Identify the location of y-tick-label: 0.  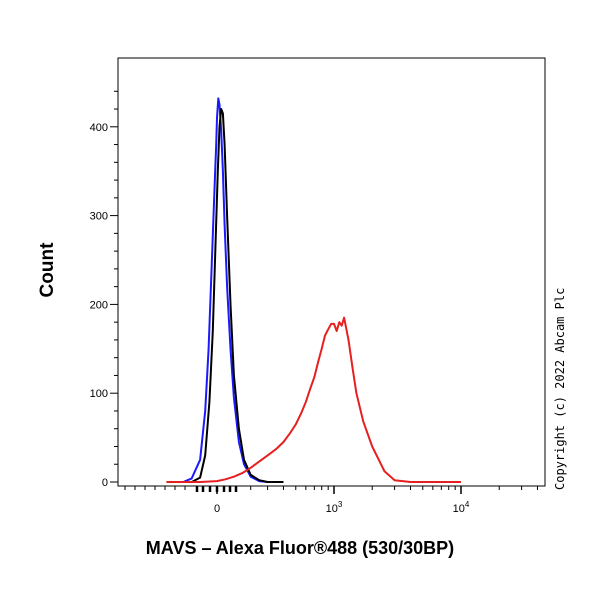
(105, 483).